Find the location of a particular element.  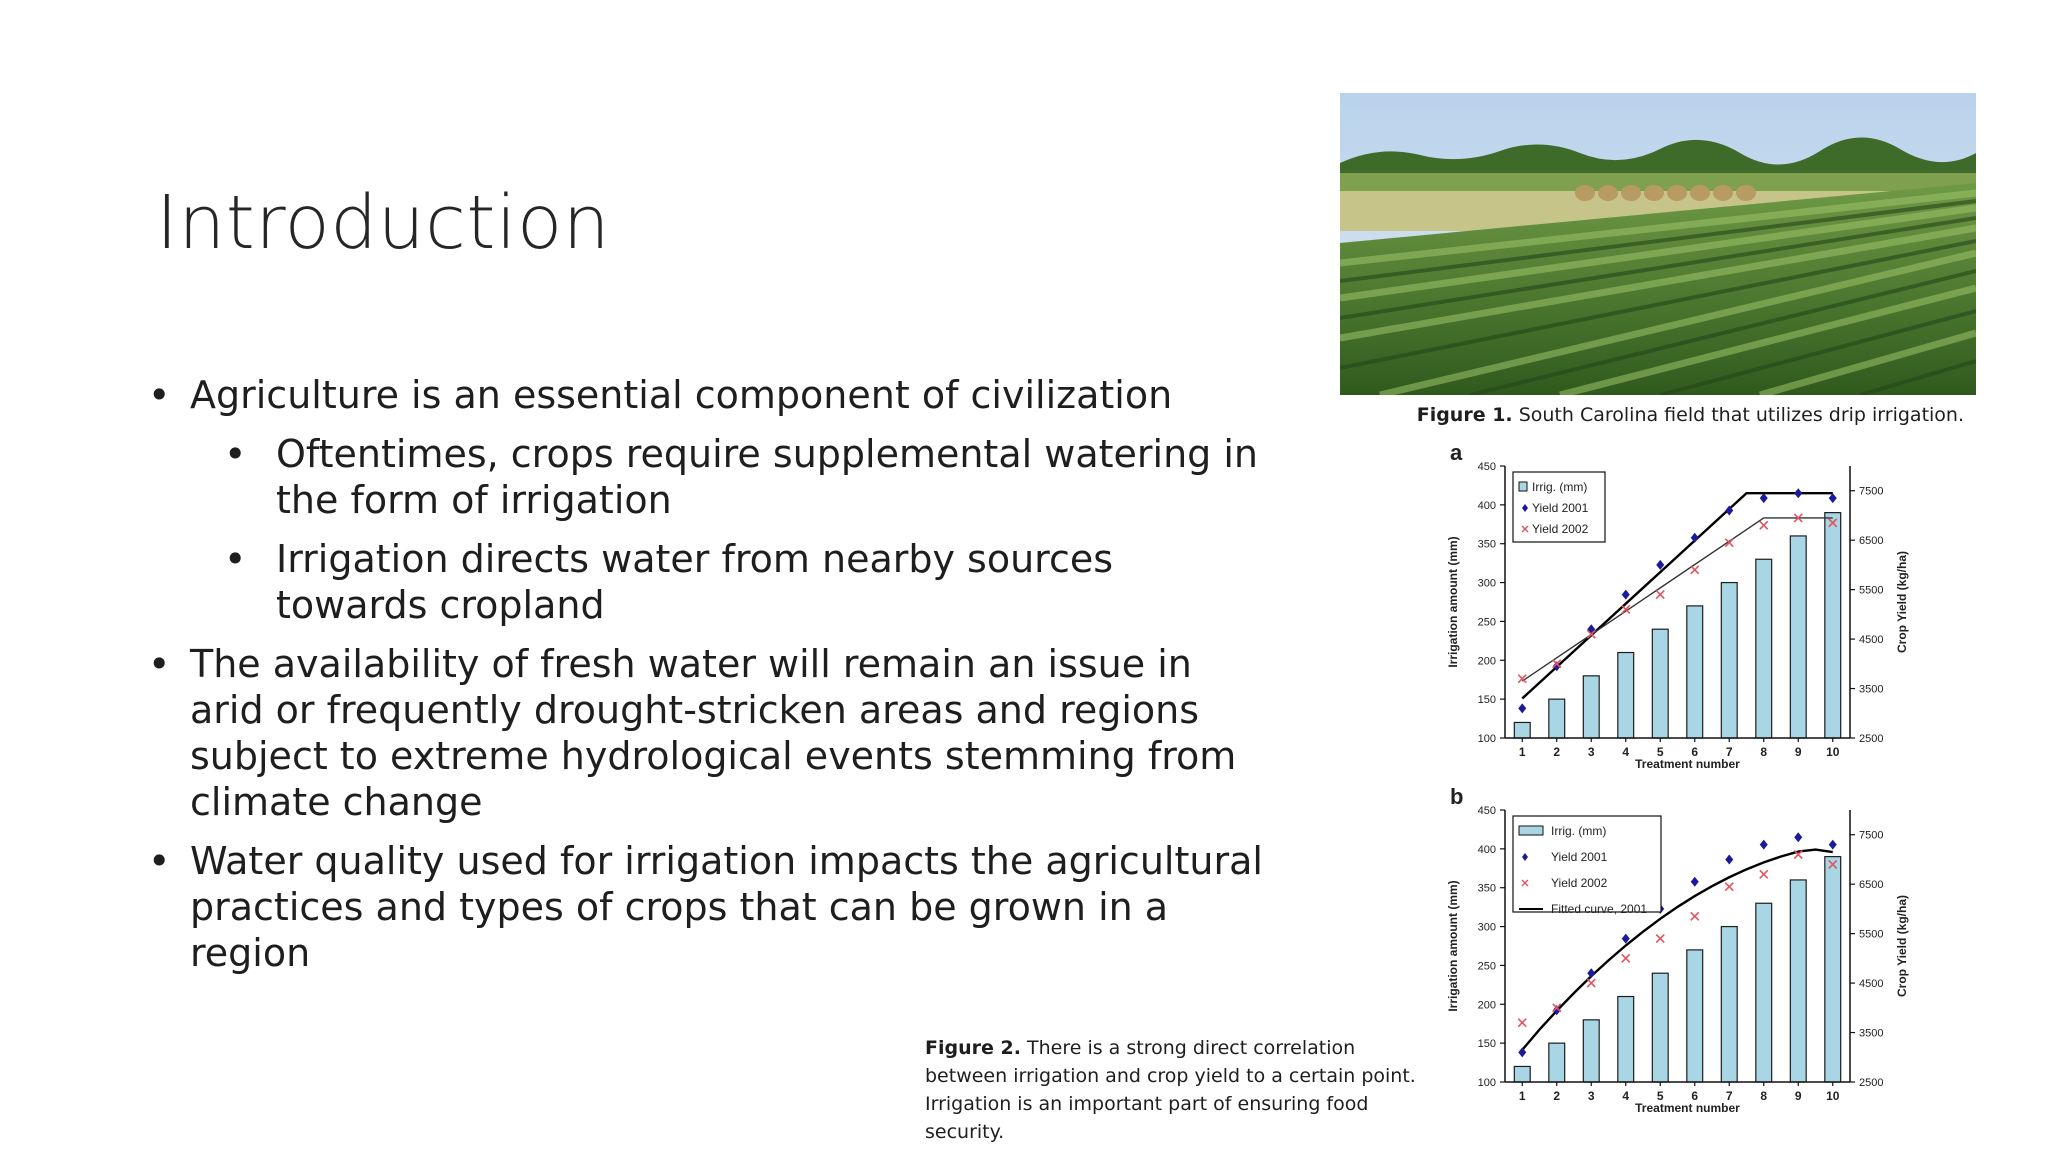

field-photo is located at coordinates (1658, 244).